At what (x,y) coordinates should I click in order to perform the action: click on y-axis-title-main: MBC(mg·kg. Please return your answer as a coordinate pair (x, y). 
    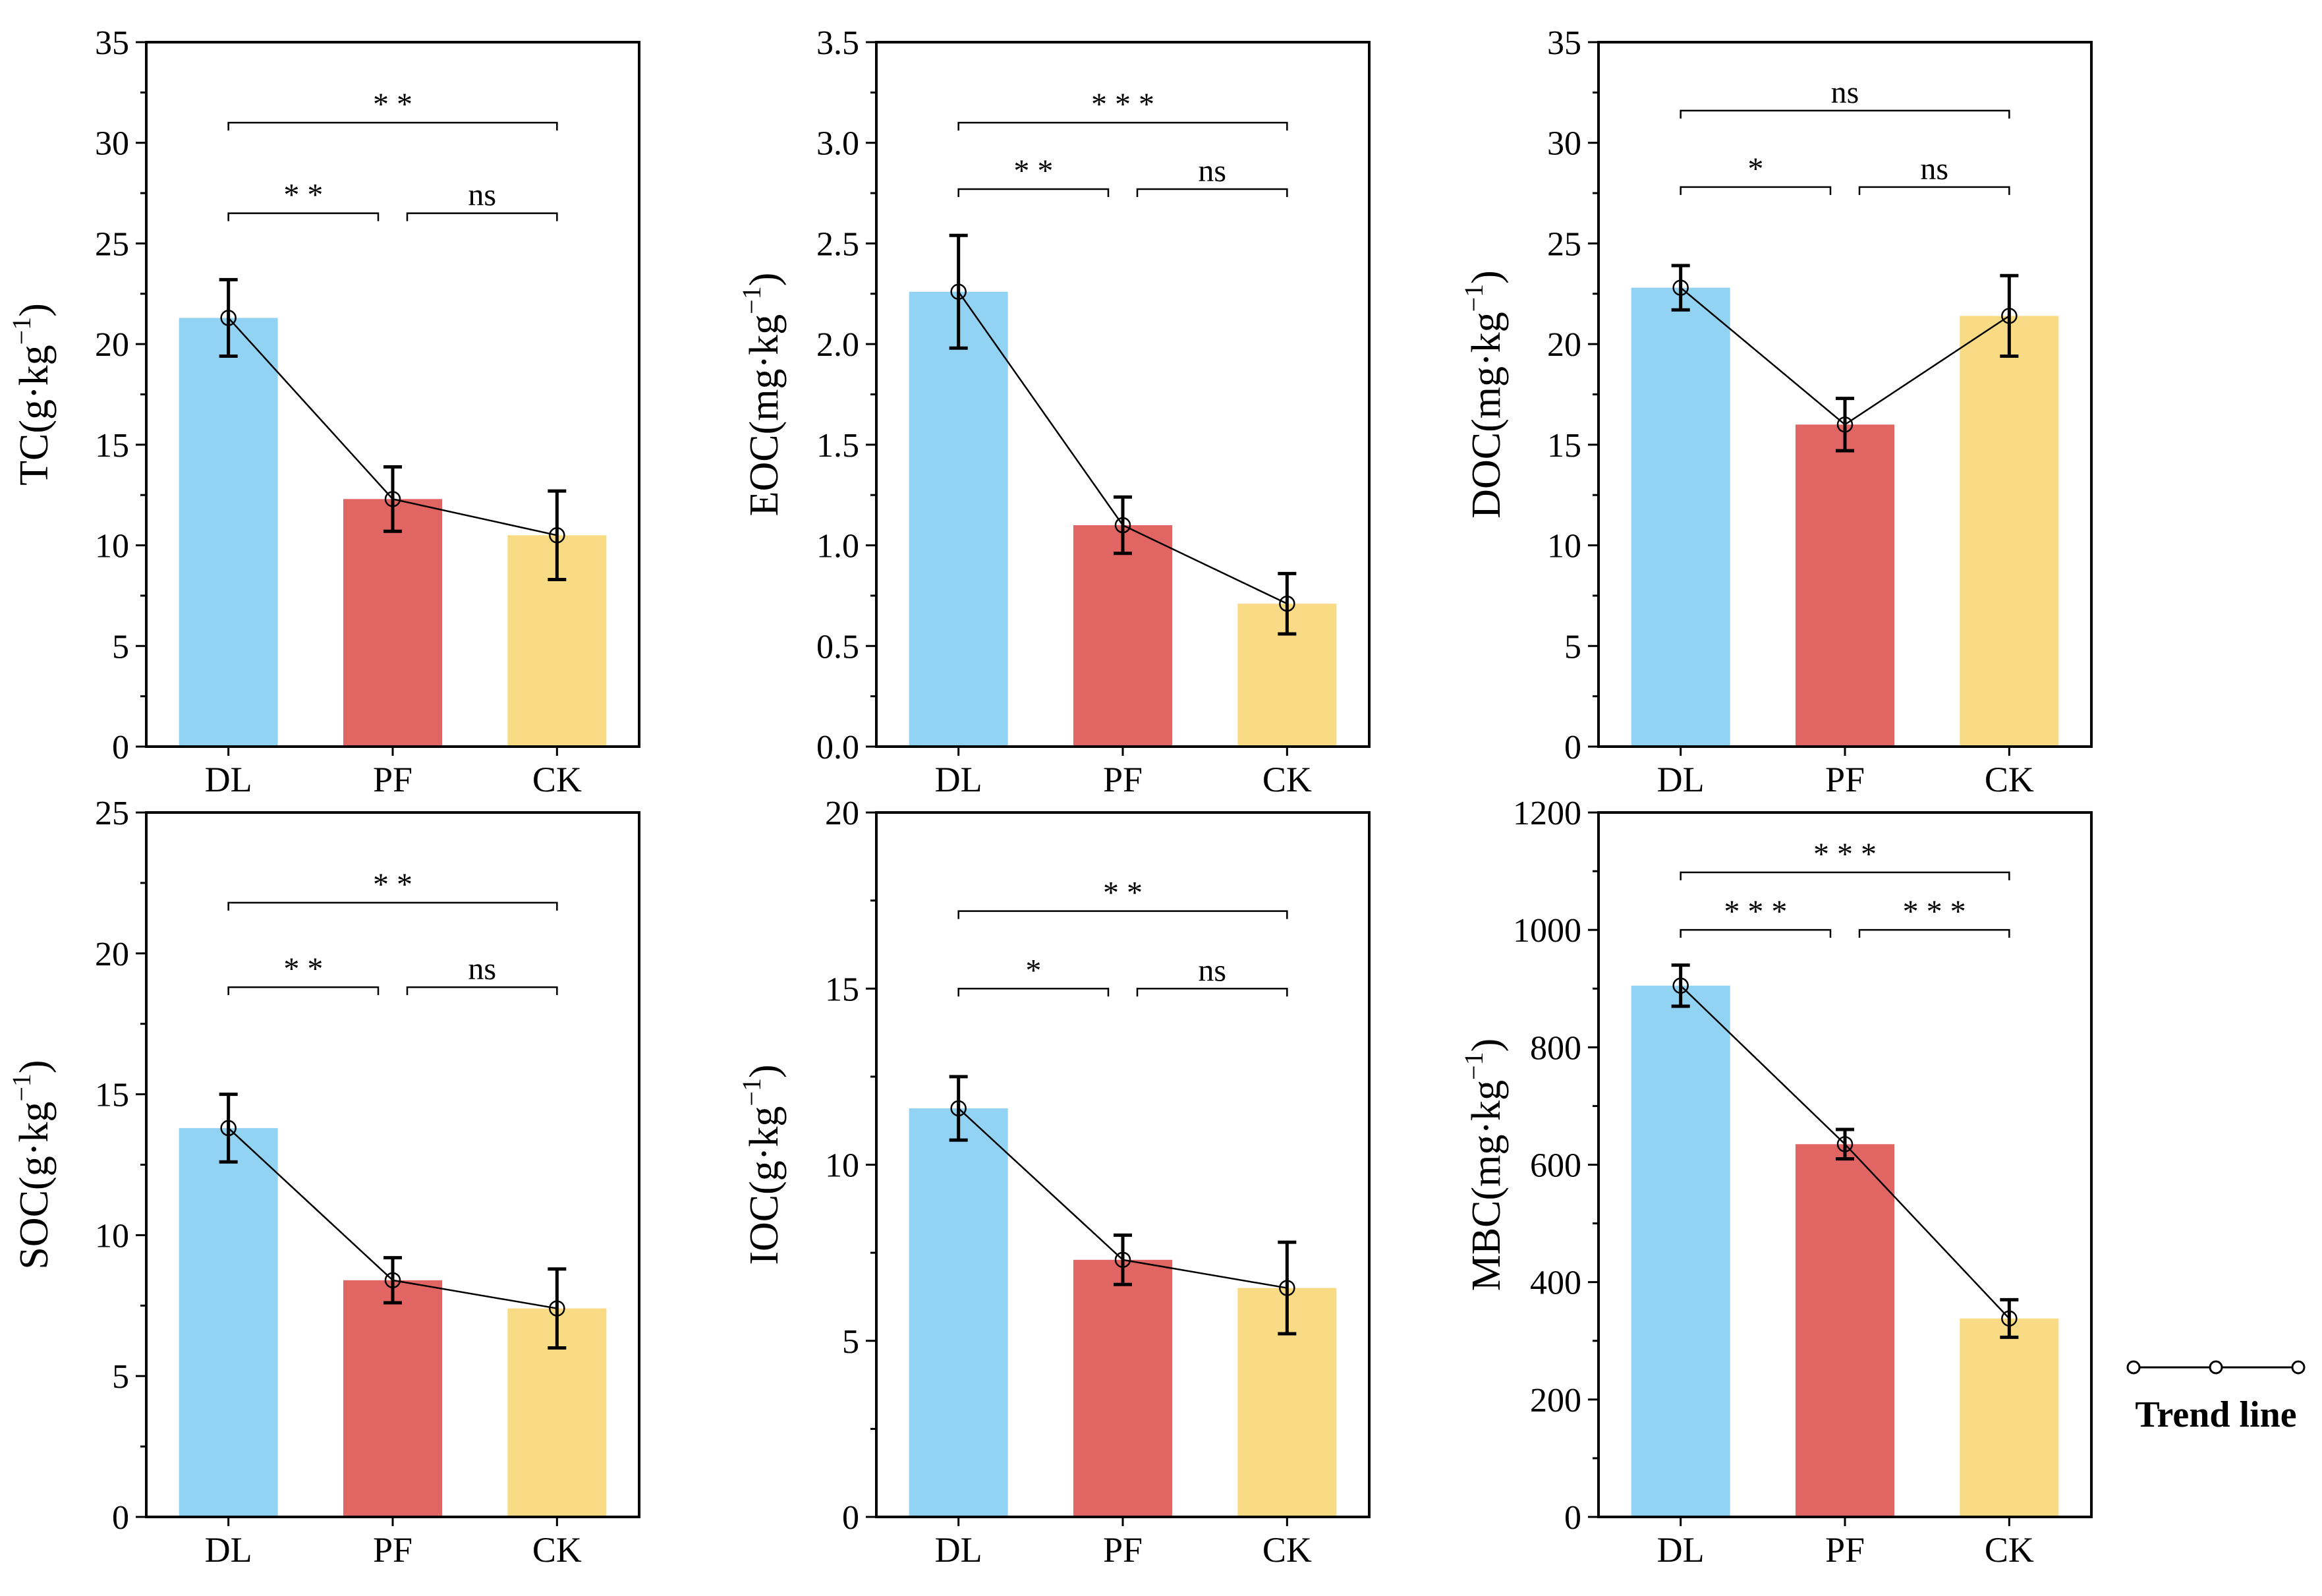
    Looking at the image, I should click on (1486, 1185).